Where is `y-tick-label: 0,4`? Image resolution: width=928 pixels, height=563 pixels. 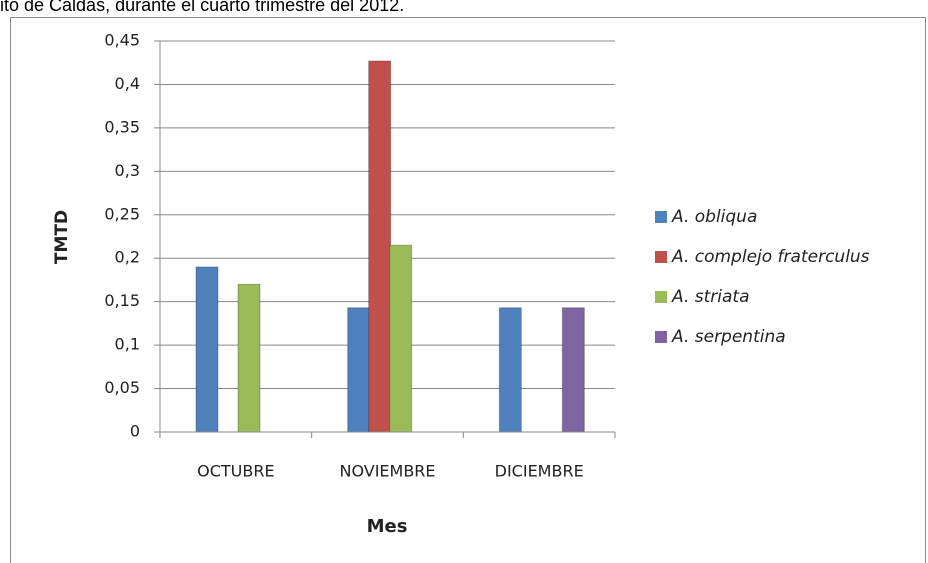 y-tick-label: 0,4 is located at coordinates (127, 83).